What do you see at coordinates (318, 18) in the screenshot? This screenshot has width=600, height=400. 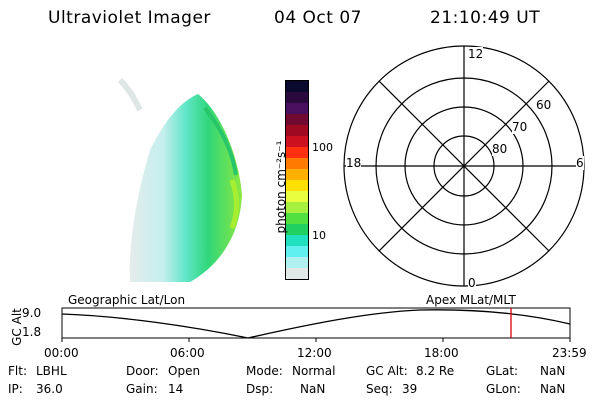 I see `date-label: 04 Oct 07` at bounding box center [318, 18].